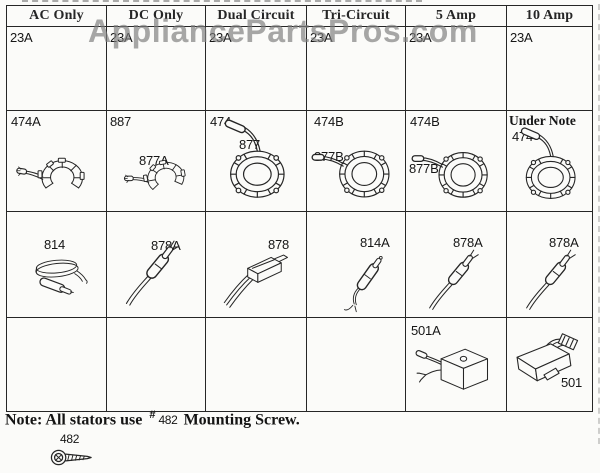 This screenshot has height=473, width=600. I want to click on column-header-dual-circuit: Dual Circuit, so click(256, 16).